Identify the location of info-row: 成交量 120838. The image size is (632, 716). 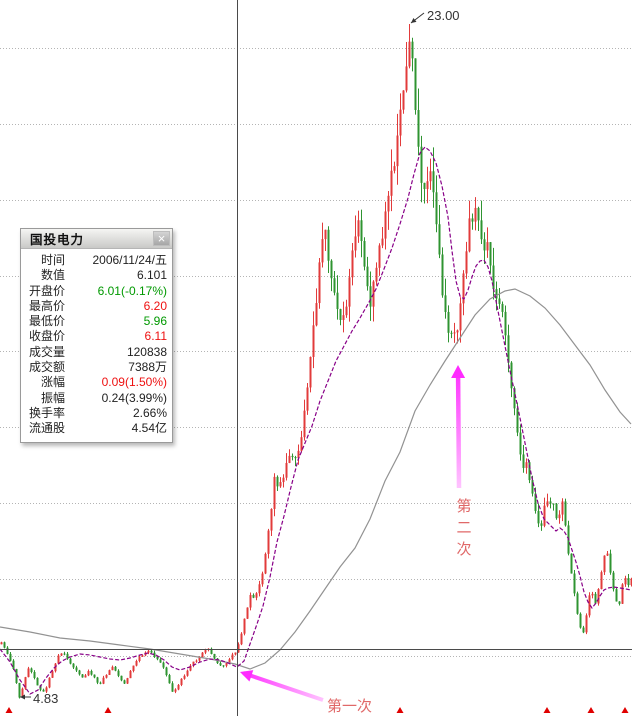
(96, 352).